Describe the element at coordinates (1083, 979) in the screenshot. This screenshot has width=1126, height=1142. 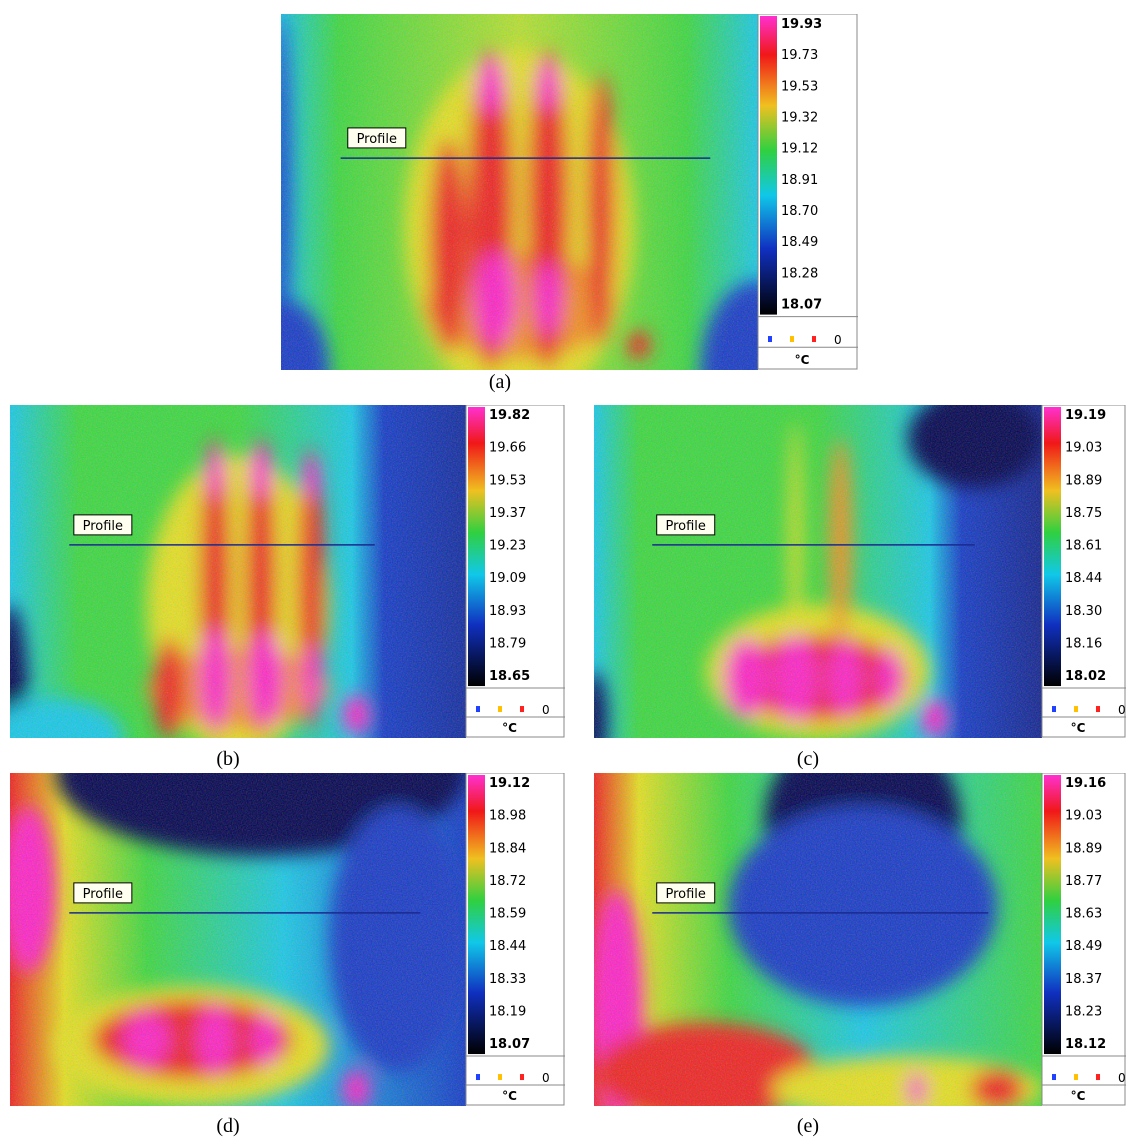
I see `colorbar-tick-label: 18.37` at that location.